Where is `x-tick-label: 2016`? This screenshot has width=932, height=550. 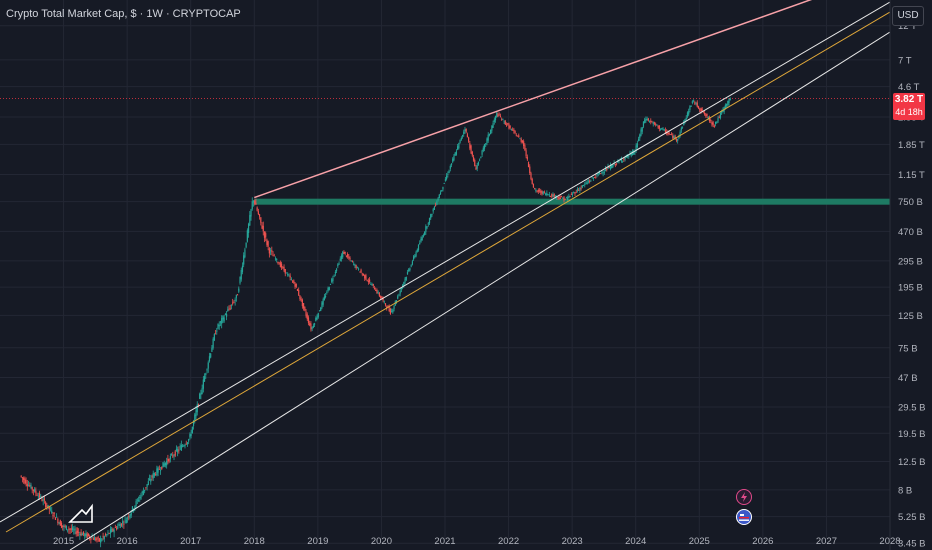 x-tick-label: 2016 is located at coordinates (127, 541).